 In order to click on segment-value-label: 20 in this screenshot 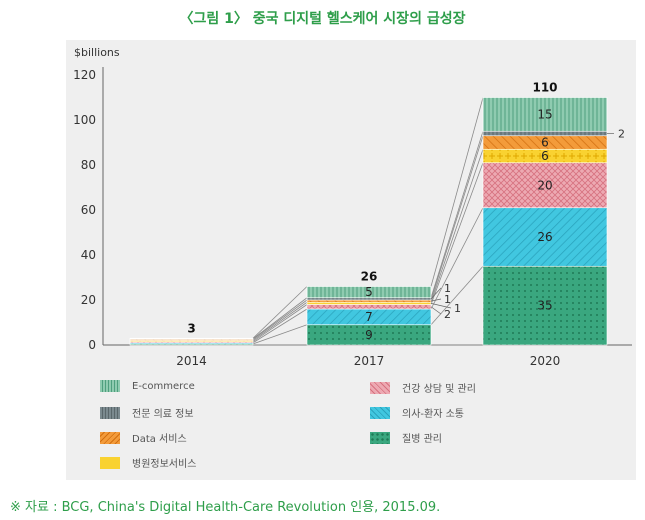, I will do `click(544, 185)`.